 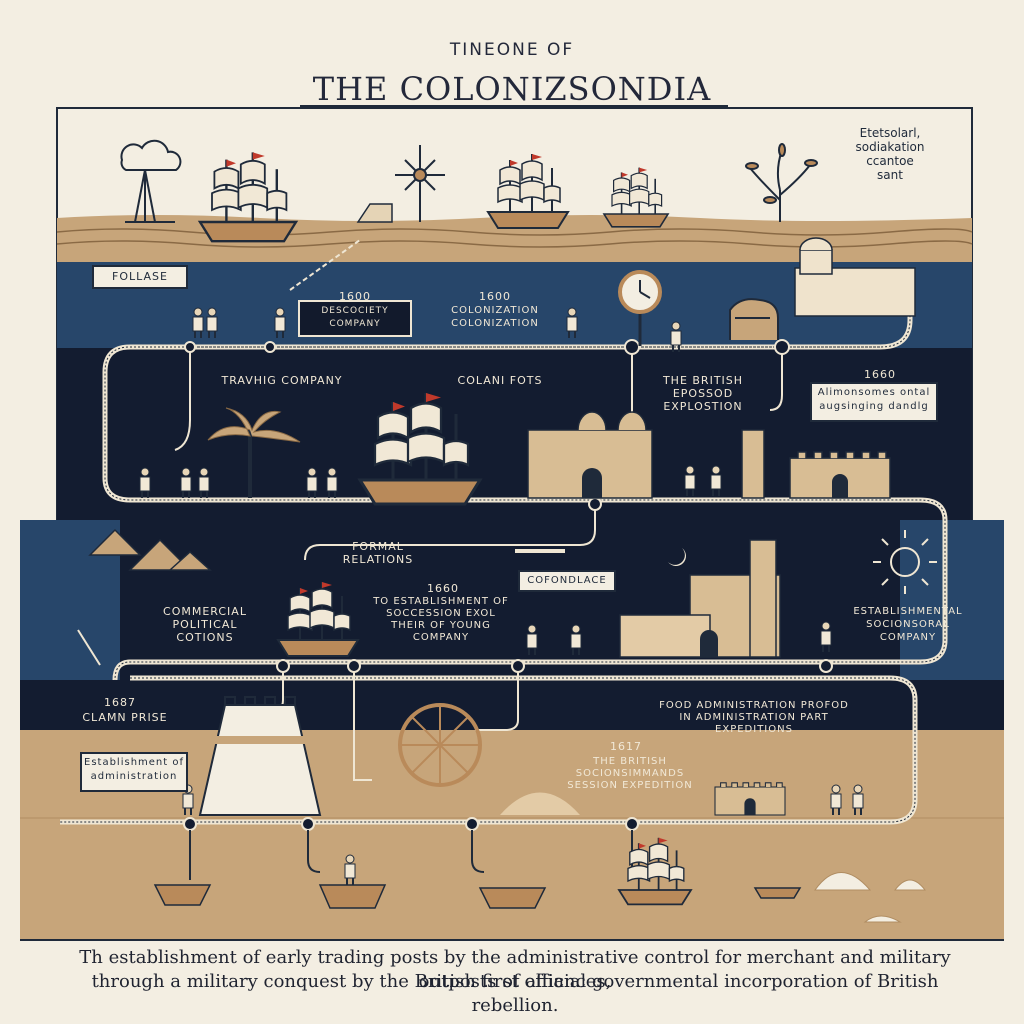 I want to click on tree-icon, so click(x=781, y=182).